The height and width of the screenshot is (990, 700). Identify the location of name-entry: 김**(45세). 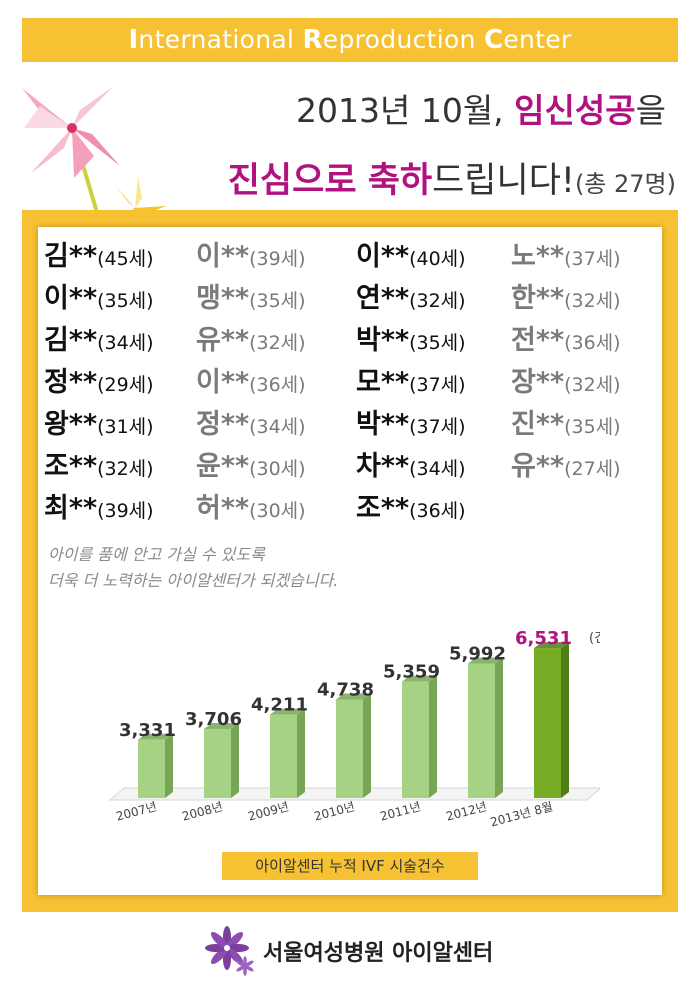
(120, 253).